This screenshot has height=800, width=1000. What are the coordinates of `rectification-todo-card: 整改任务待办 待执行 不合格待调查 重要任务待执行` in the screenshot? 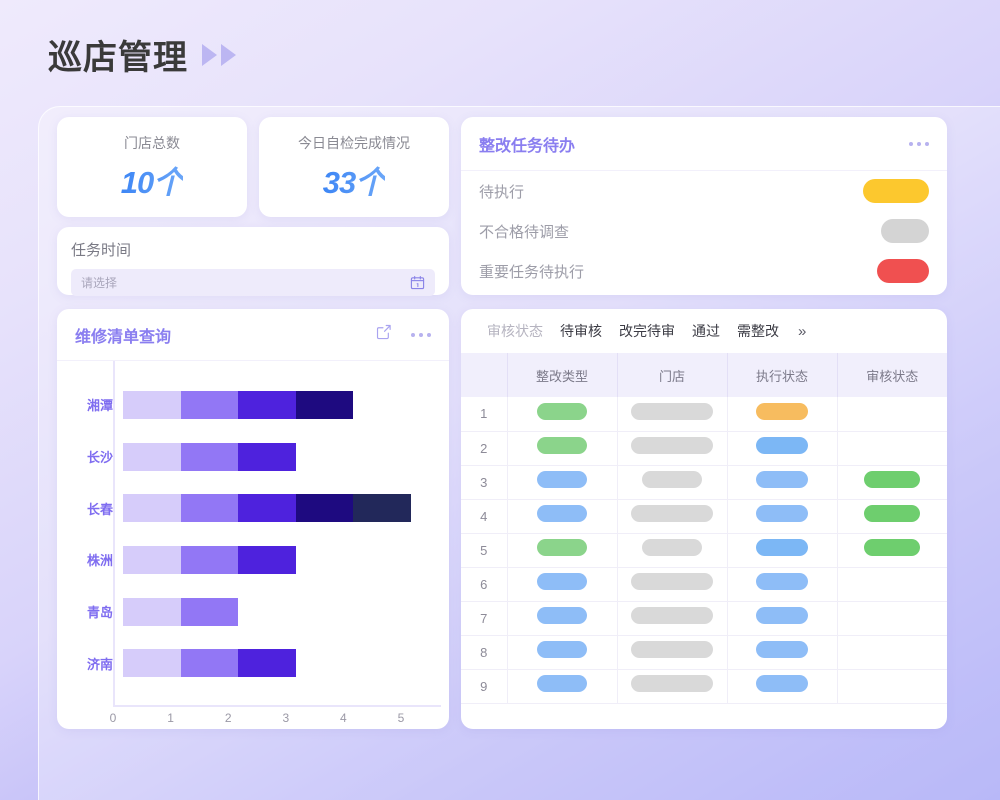 It's located at (704, 206).